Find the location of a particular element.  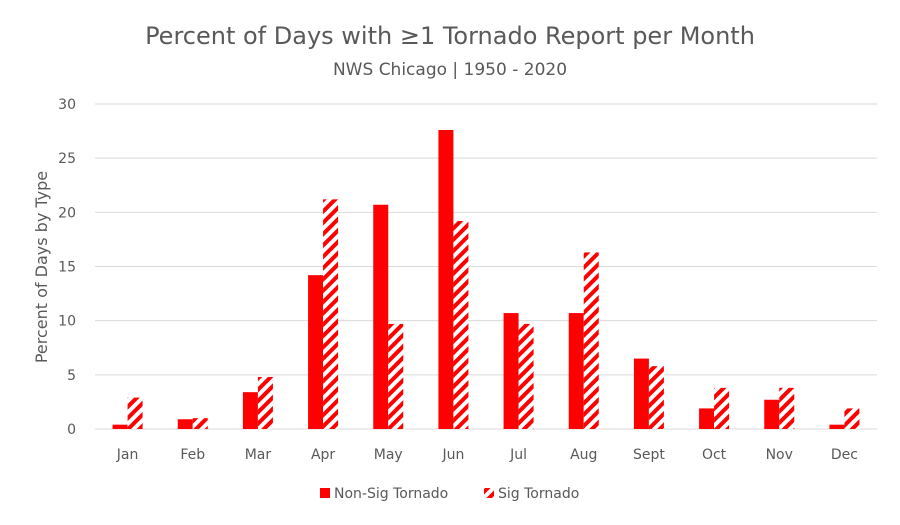

y-tick-label: 25 is located at coordinates (67, 159).